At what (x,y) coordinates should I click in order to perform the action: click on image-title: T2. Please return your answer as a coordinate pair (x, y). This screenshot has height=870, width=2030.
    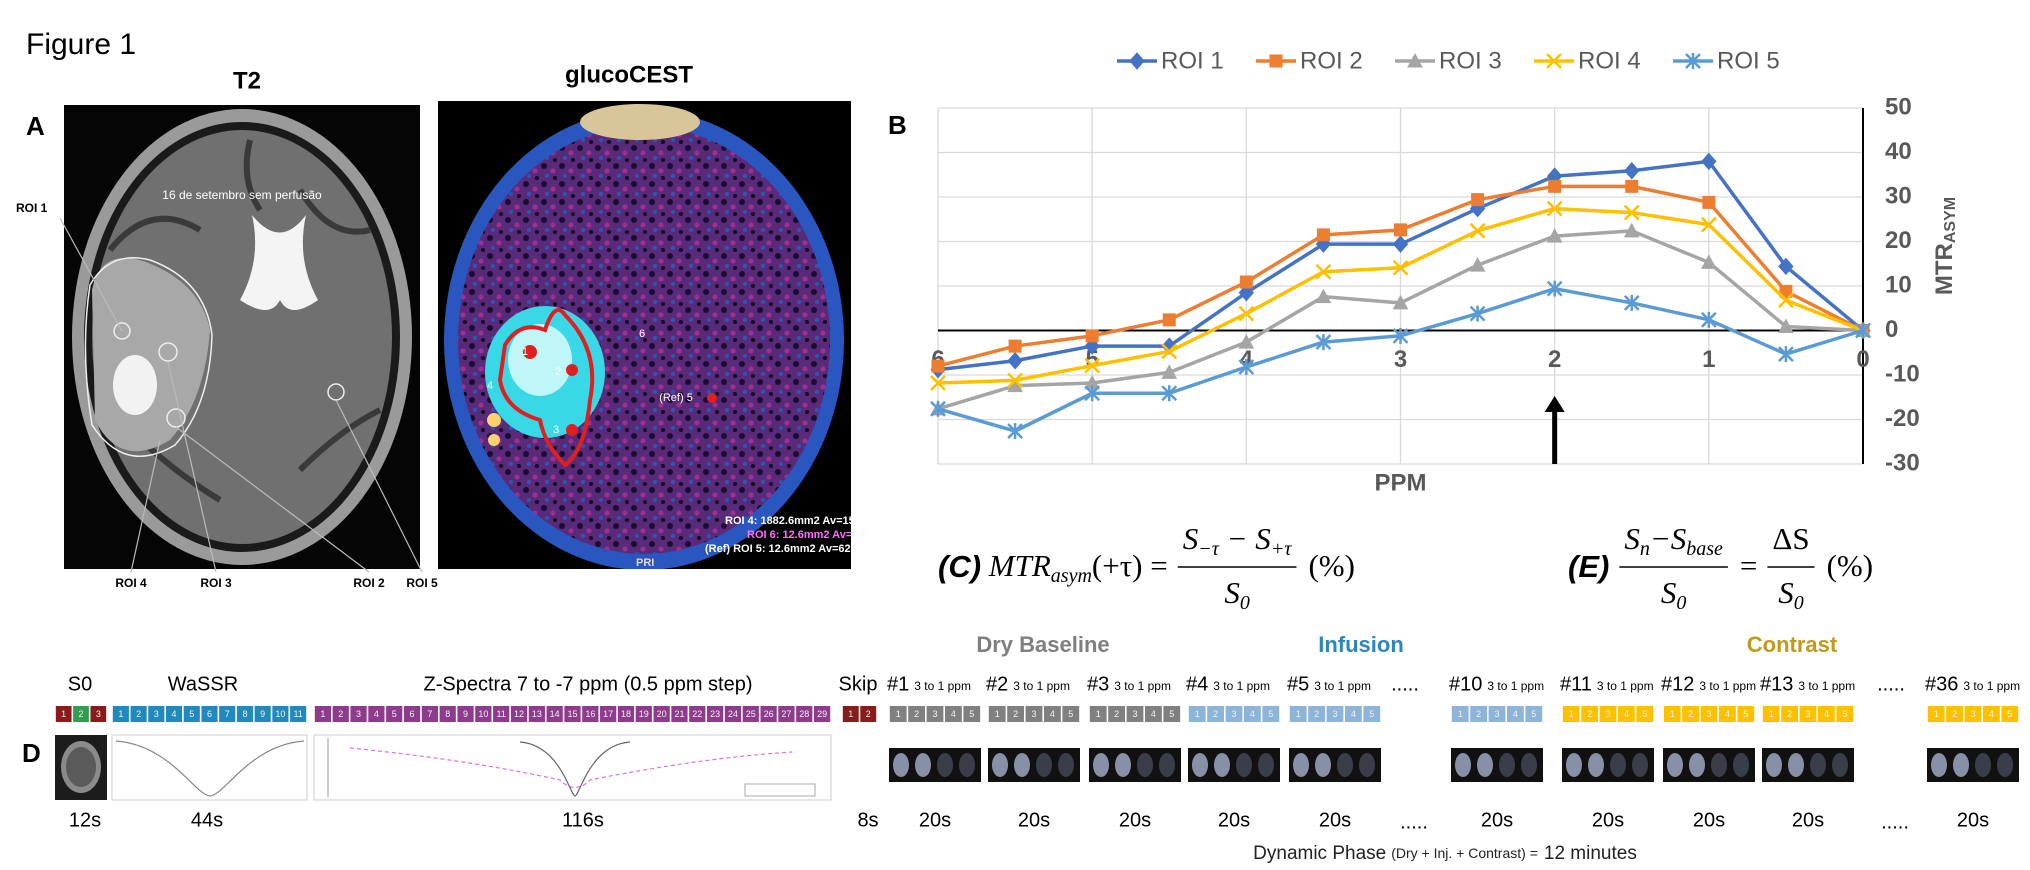
    Looking at the image, I should click on (247, 80).